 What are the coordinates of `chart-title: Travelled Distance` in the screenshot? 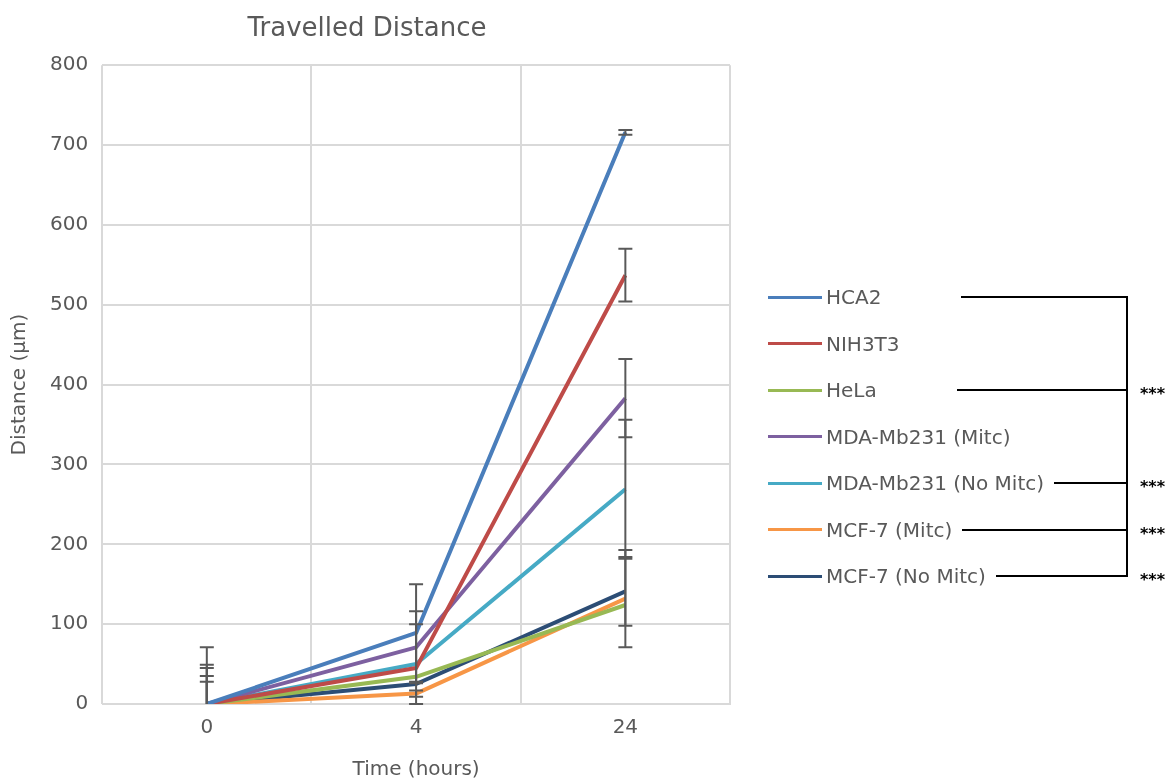 It's located at (366, 27).